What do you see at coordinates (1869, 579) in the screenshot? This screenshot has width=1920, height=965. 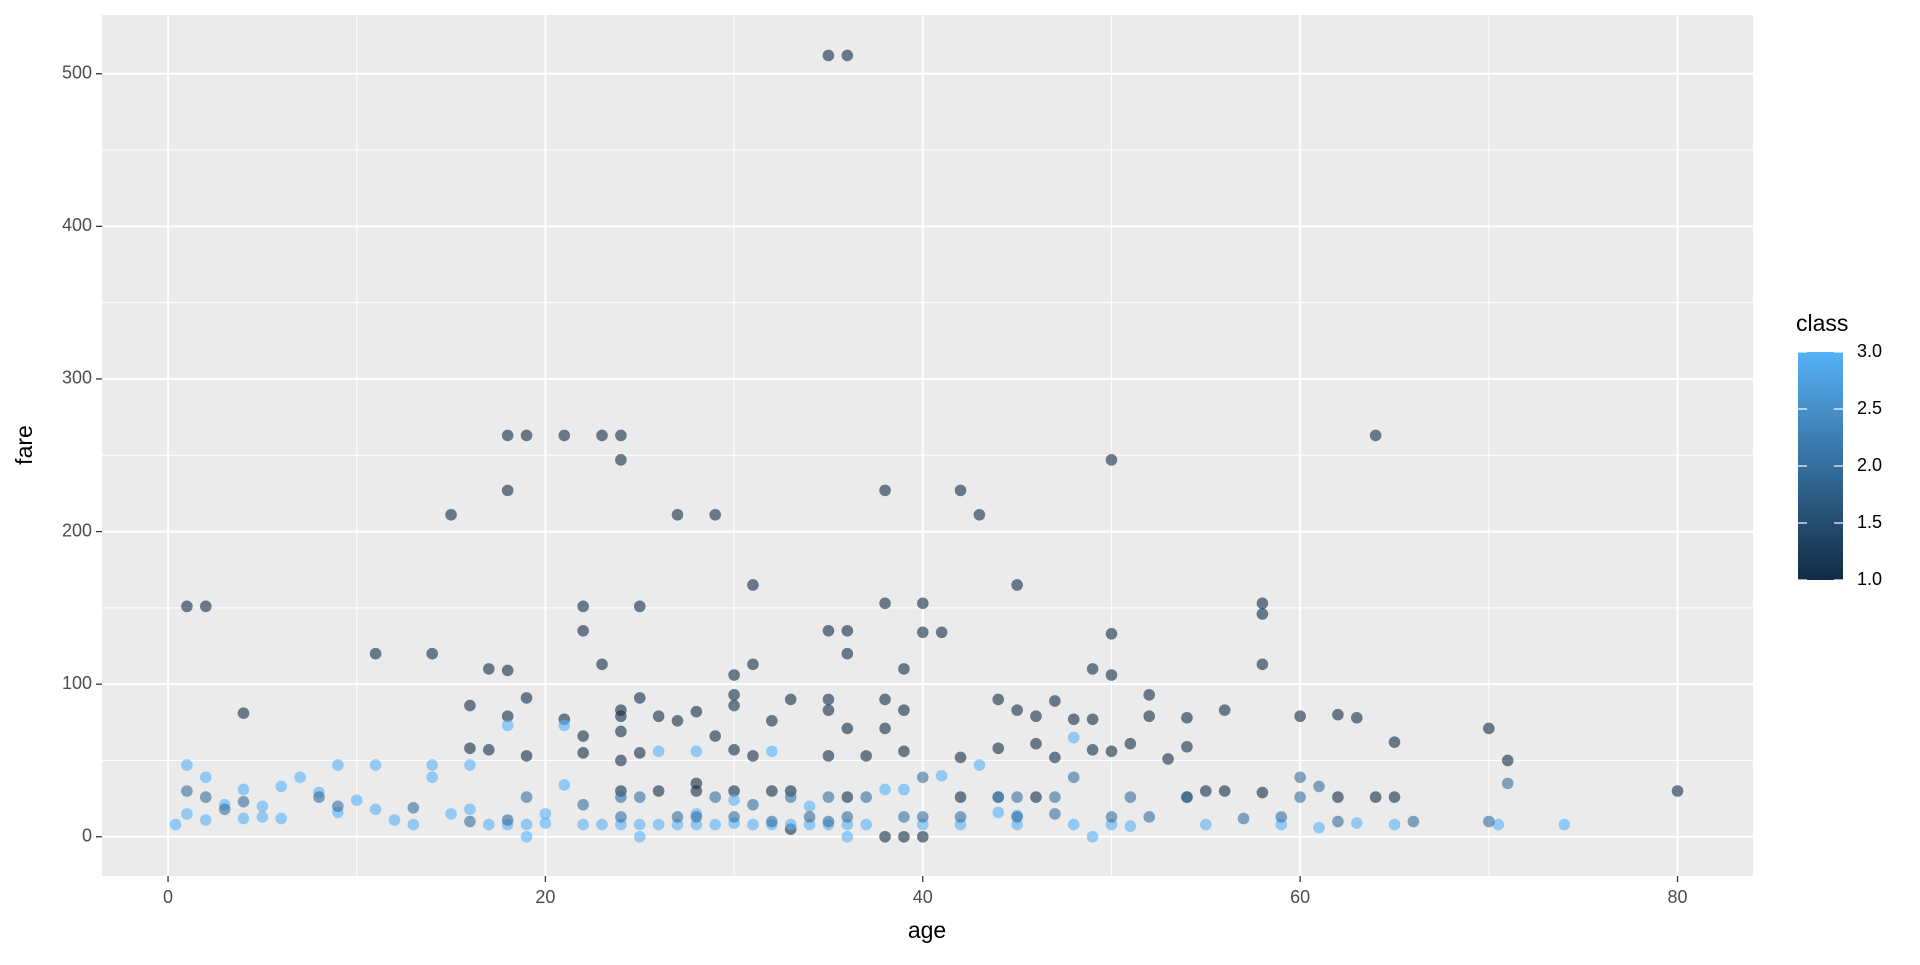 I see `colorbar-label: 1.0` at bounding box center [1869, 579].